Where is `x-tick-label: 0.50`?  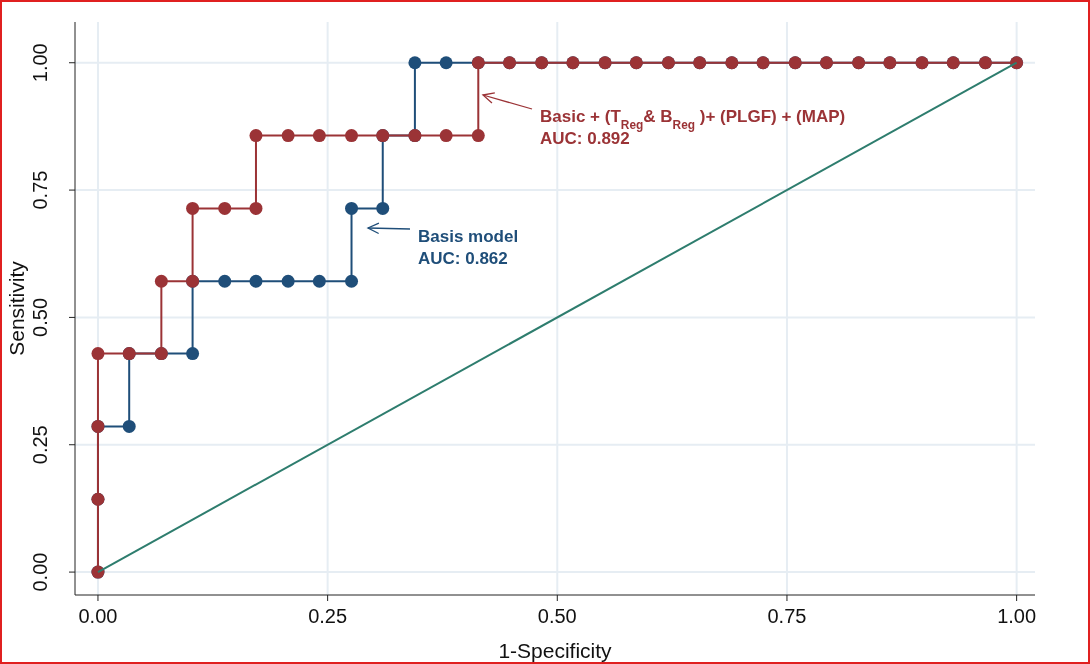
x-tick-label: 0.50 is located at coordinates (557, 616).